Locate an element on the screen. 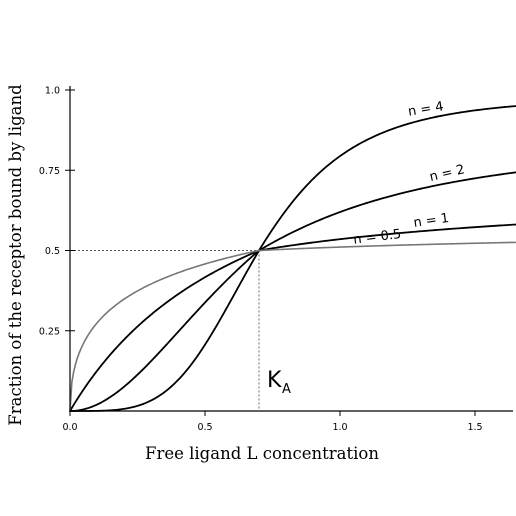 Image resolution: width=516 pixels, height=516 pixels. ka-label: K is located at coordinates (274, 380).